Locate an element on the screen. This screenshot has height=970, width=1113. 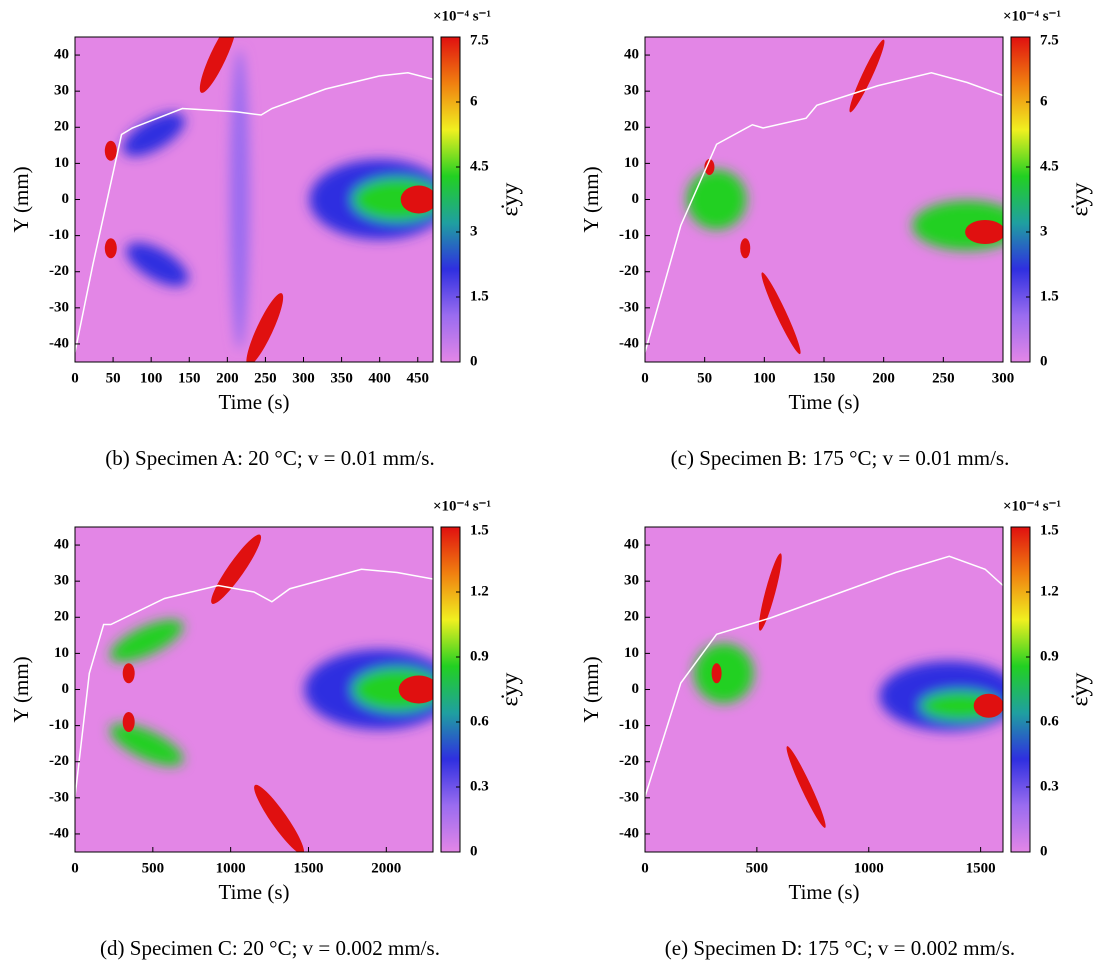
colorbar-tick-label: 3 is located at coordinates (474, 231).